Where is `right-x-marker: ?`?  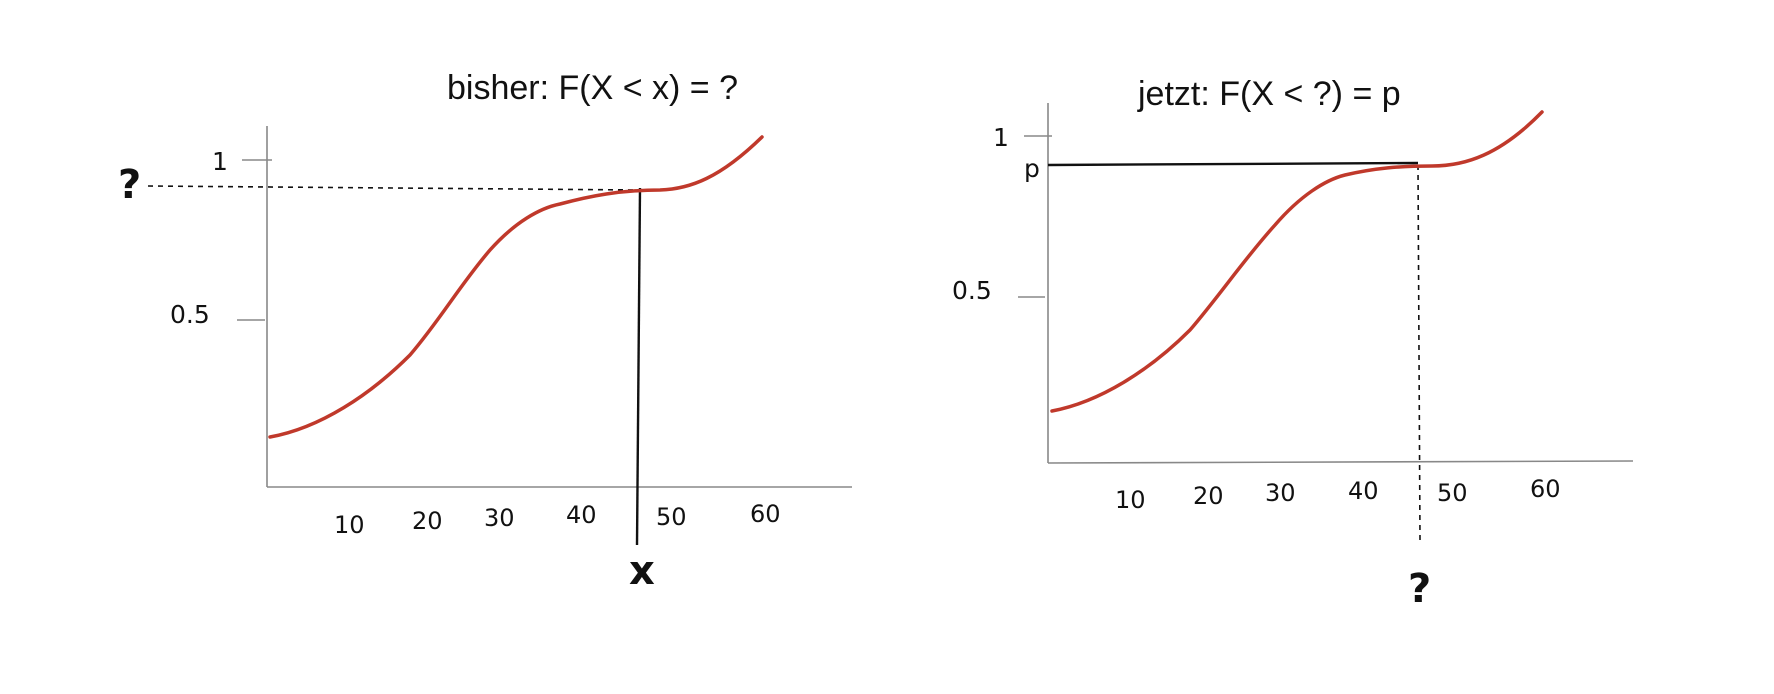
right-x-marker: ? is located at coordinates (1419, 589).